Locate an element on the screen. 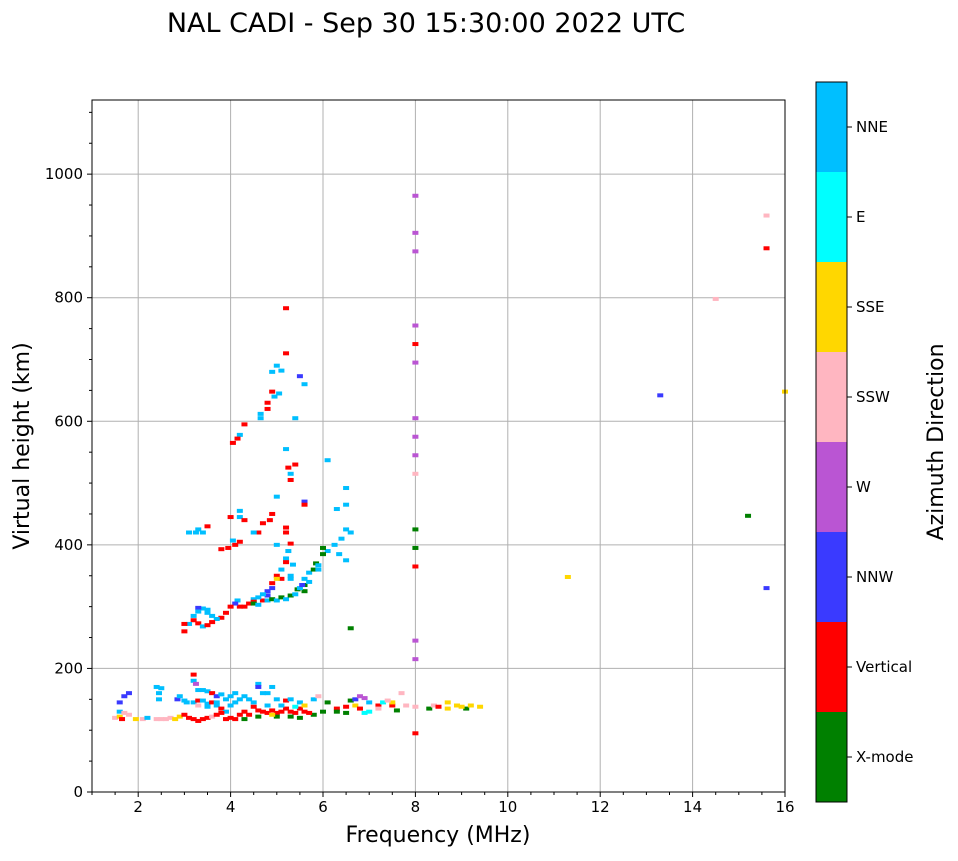  colorbar-swatch-nne is located at coordinates (831, 127).